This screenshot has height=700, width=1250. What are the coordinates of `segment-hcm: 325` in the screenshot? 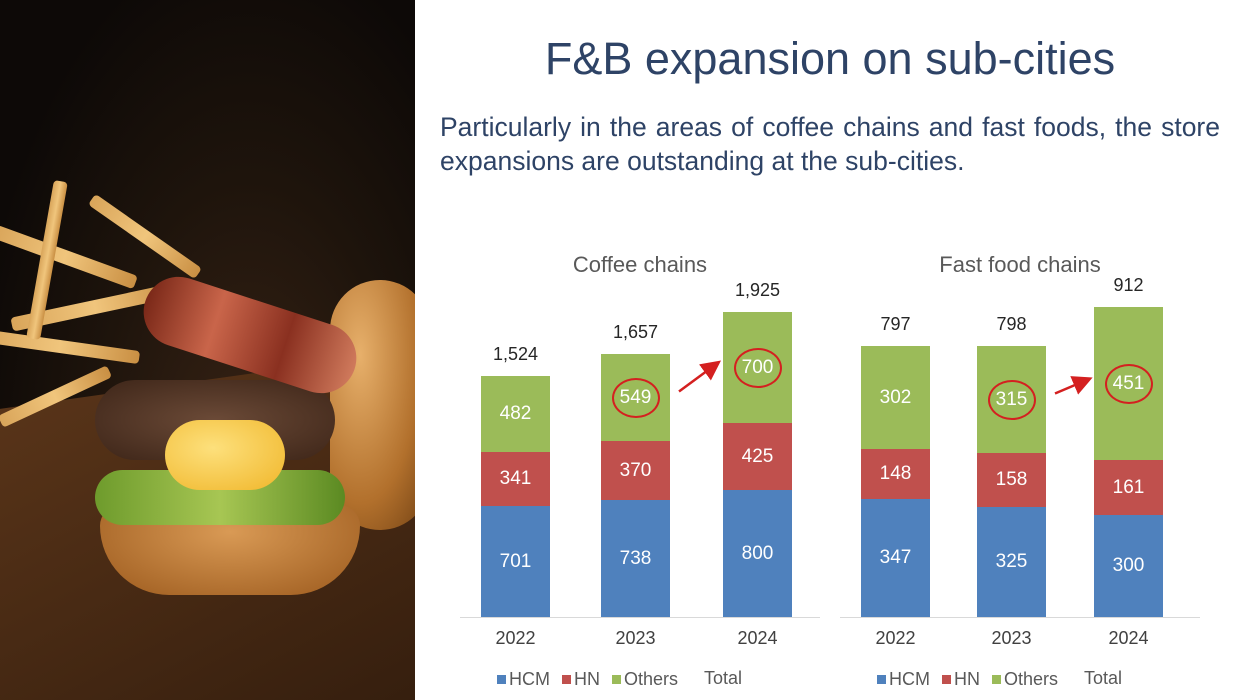 It's located at (1011, 562).